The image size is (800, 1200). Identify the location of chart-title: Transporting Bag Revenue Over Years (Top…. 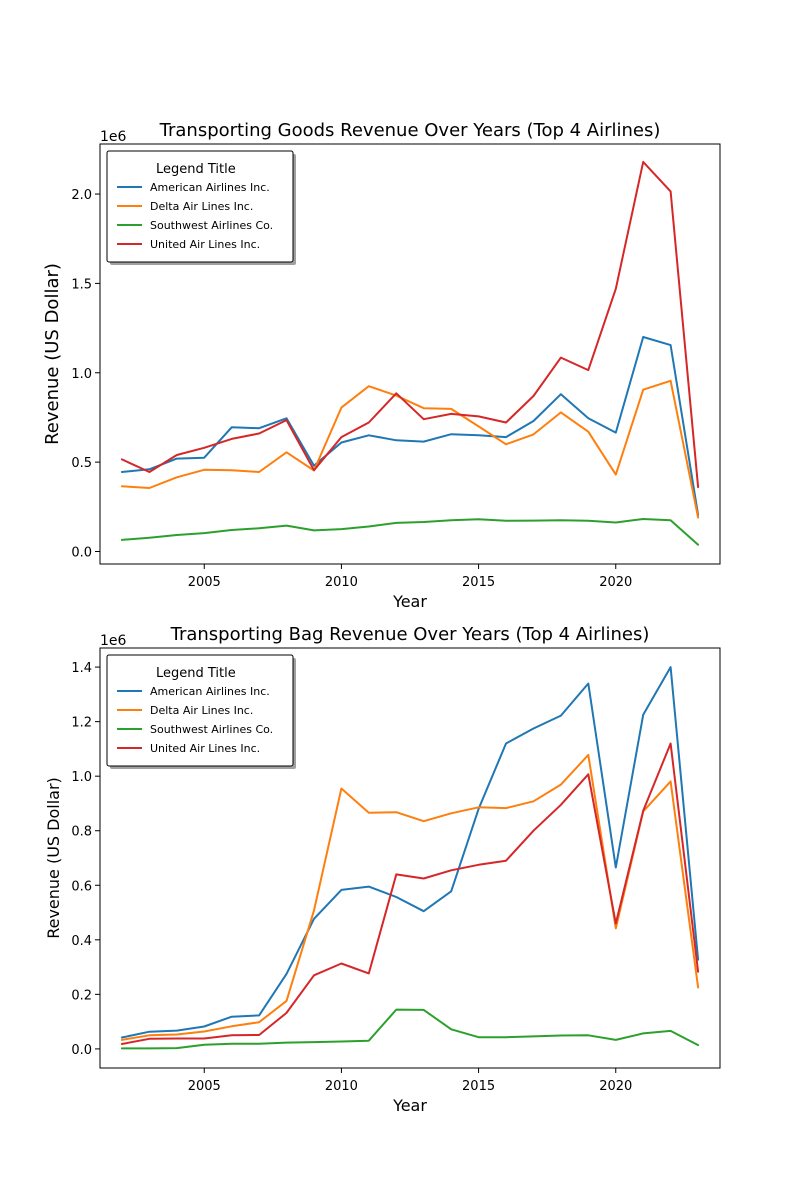
(410, 634).